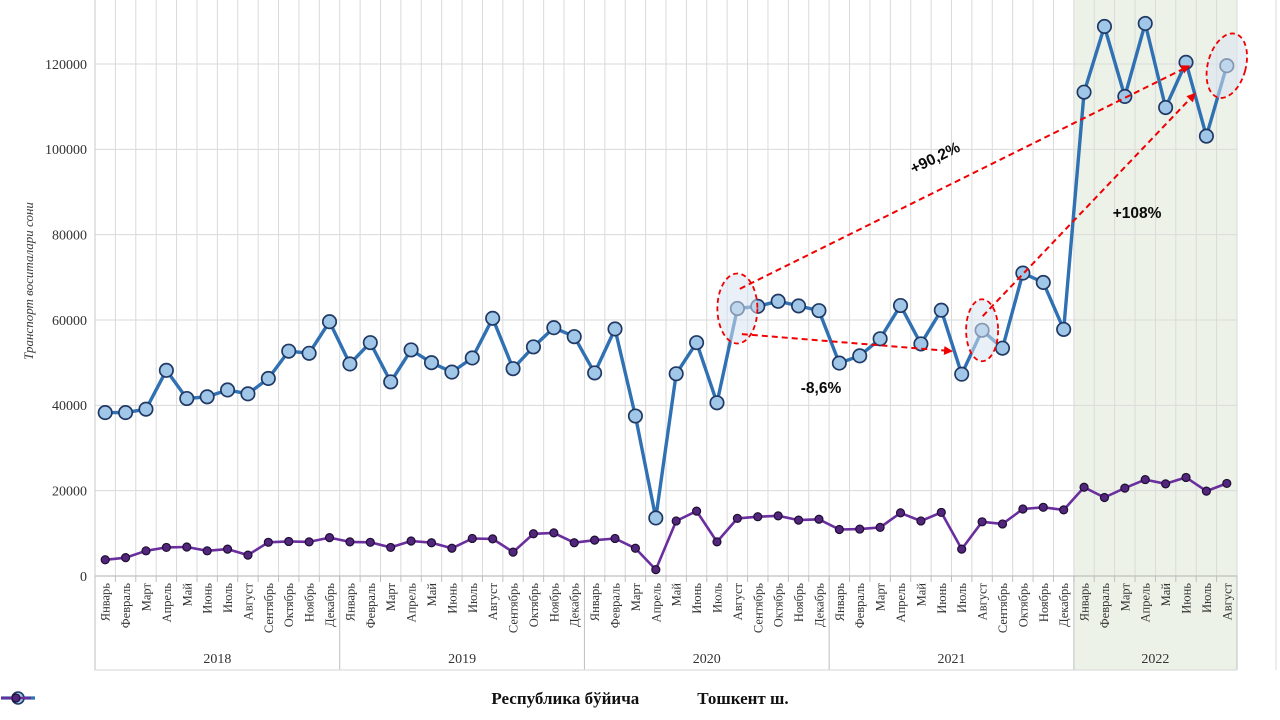 Image resolution: width=1280 pixels, height=720 pixels. What do you see at coordinates (462, 659) in the screenshot?
I see `year-label: 2019` at bounding box center [462, 659].